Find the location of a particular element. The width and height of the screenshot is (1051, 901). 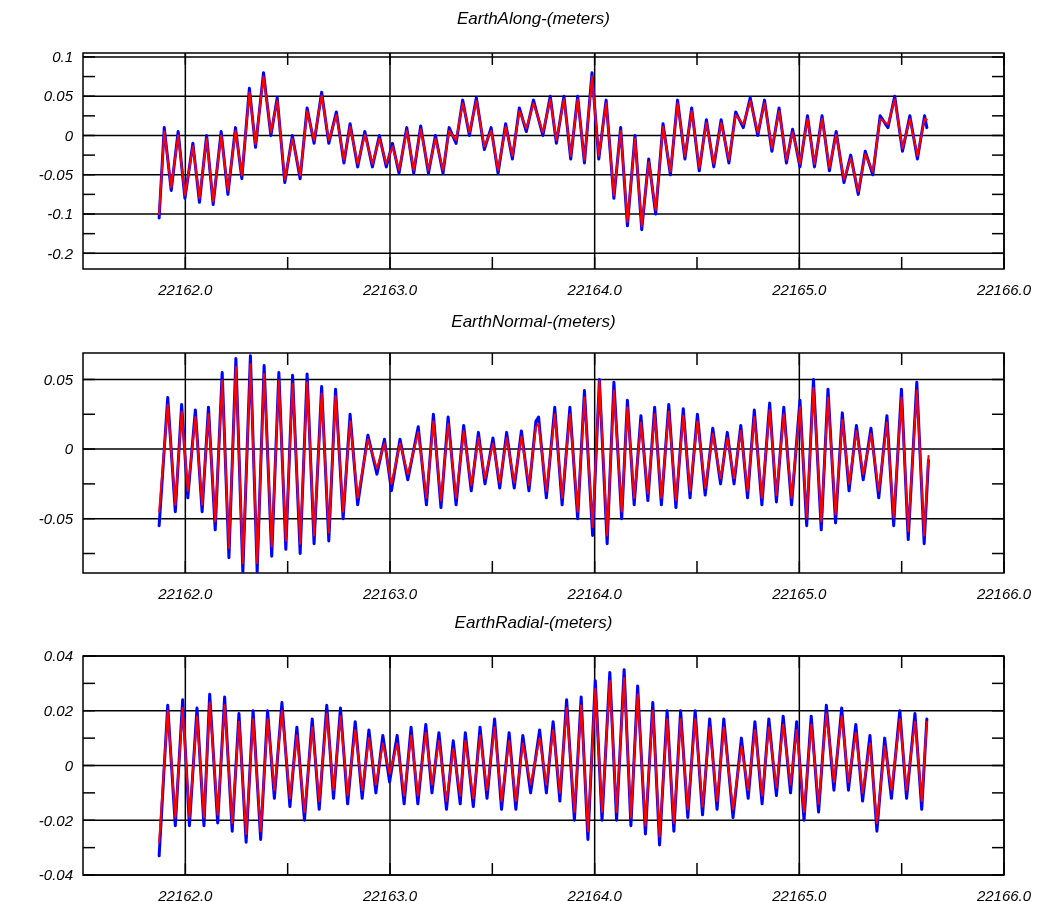

y-tick-label: -0.2 is located at coordinates (60, 253).